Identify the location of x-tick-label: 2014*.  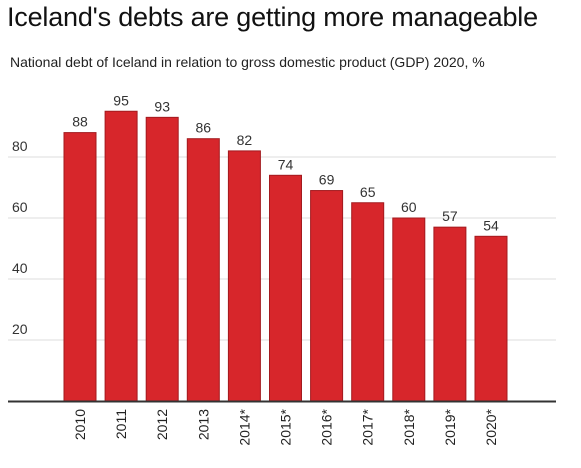
(244, 426).